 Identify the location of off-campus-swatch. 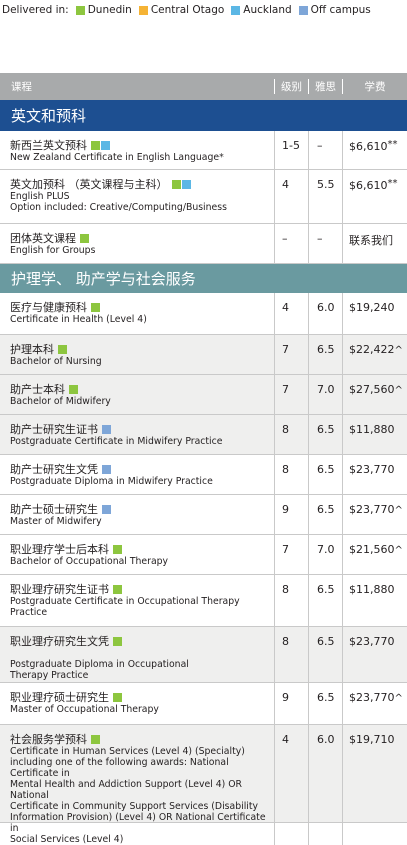
(303, 10).